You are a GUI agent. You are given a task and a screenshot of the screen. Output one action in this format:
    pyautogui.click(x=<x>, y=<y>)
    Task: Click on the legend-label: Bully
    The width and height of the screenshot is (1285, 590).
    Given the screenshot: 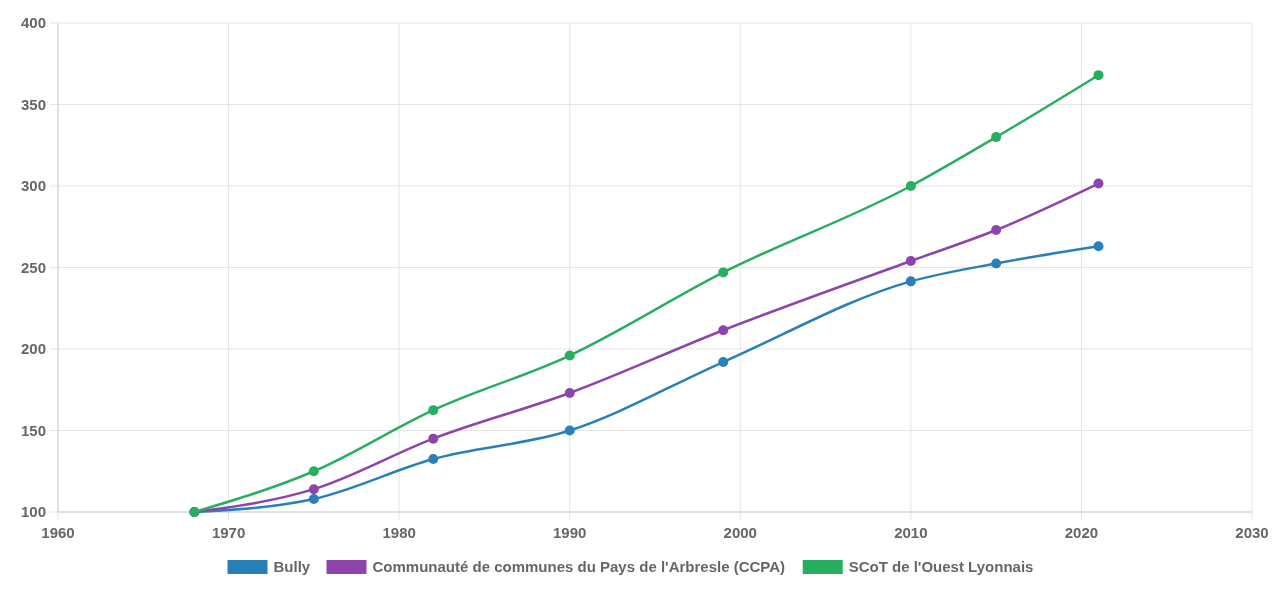 What is the action you would take?
    pyautogui.click(x=292, y=566)
    